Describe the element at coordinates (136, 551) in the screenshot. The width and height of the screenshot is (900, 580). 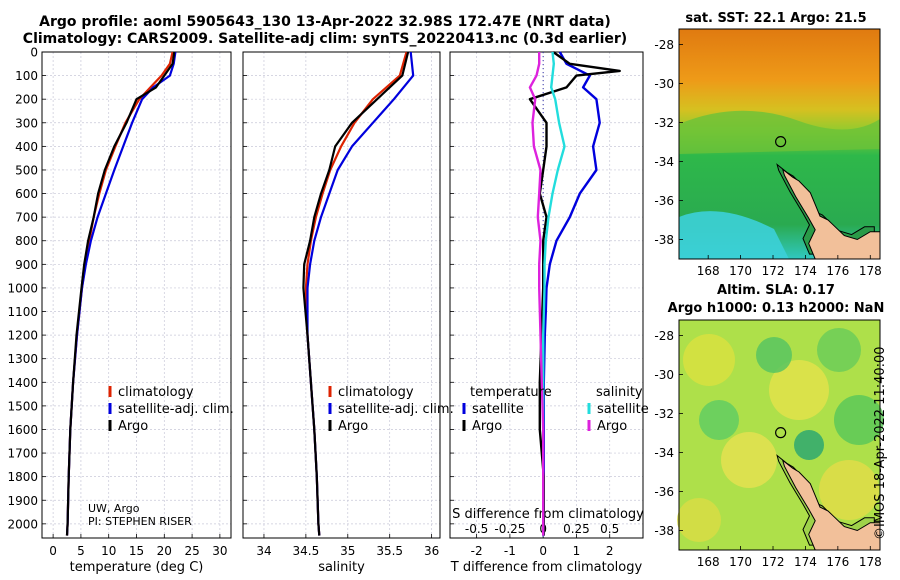
I see `x-tick-label: 15` at that location.